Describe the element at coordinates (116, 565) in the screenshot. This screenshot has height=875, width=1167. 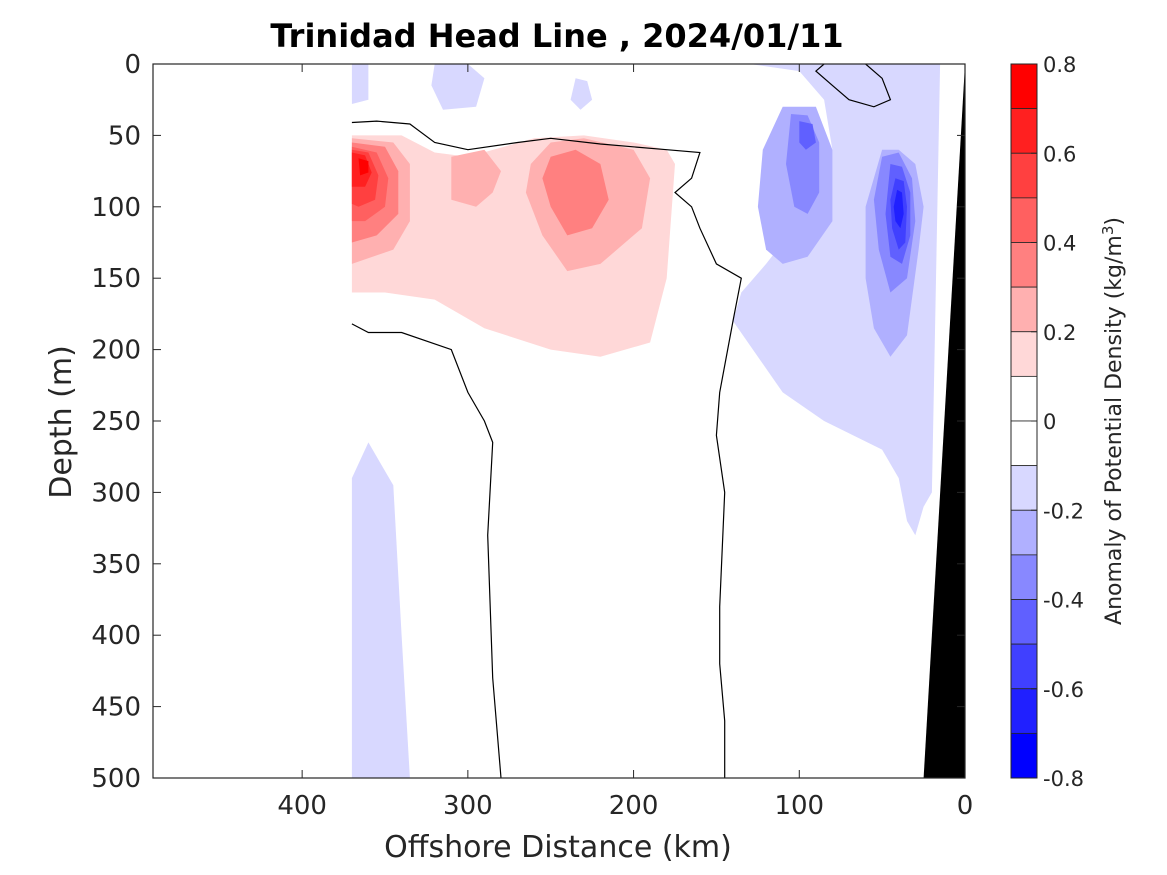
I see `y-tick-label: 350` at that location.